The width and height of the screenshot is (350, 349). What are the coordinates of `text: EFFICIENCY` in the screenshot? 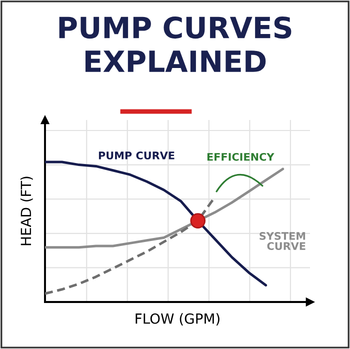 It's located at (240, 156).